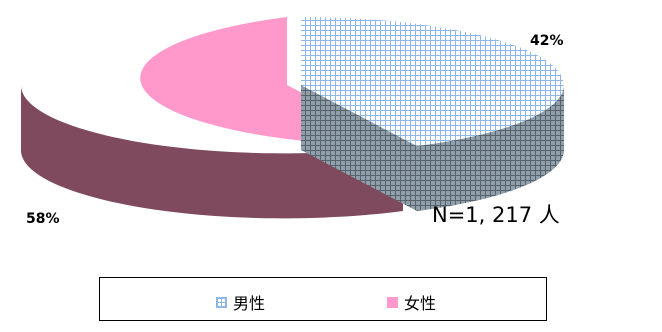 This screenshot has height=332, width=662. Describe the element at coordinates (249, 303) in the screenshot. I see `legend-label-male: 男性` at that location.